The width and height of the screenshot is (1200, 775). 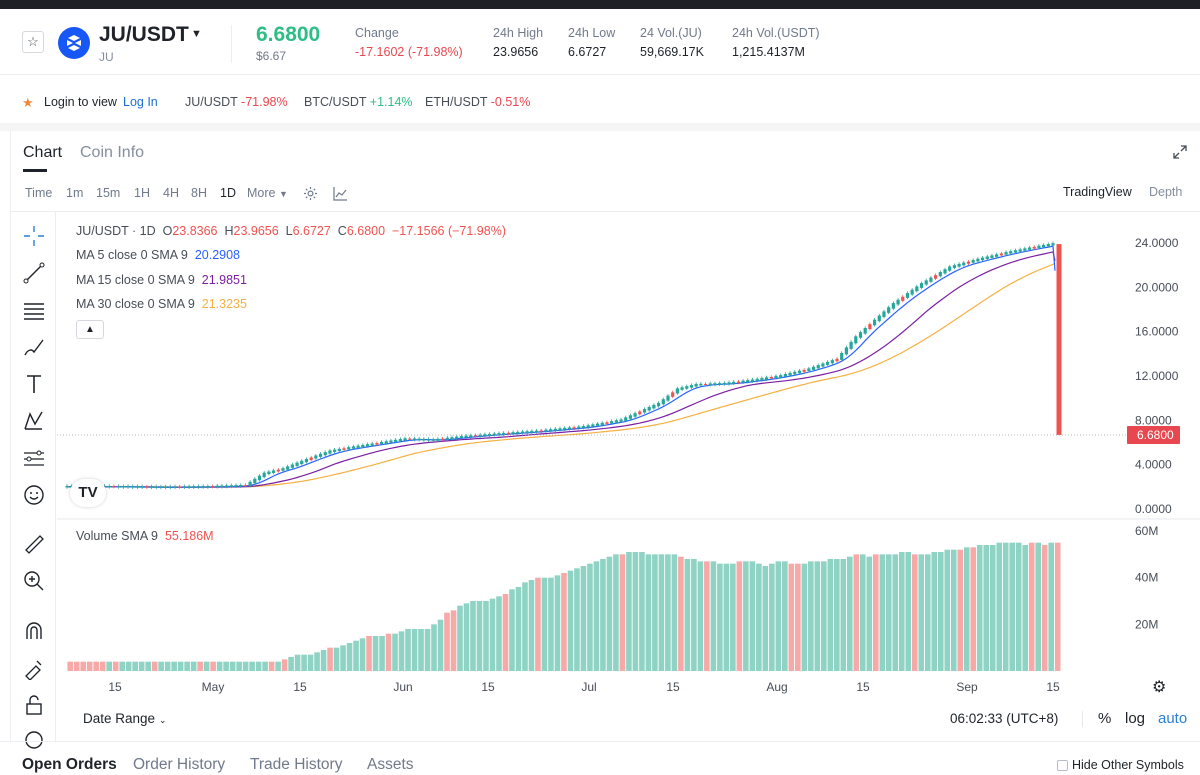 I want to click on percent-scale-toggle: %, so click(x=1105, y=718).